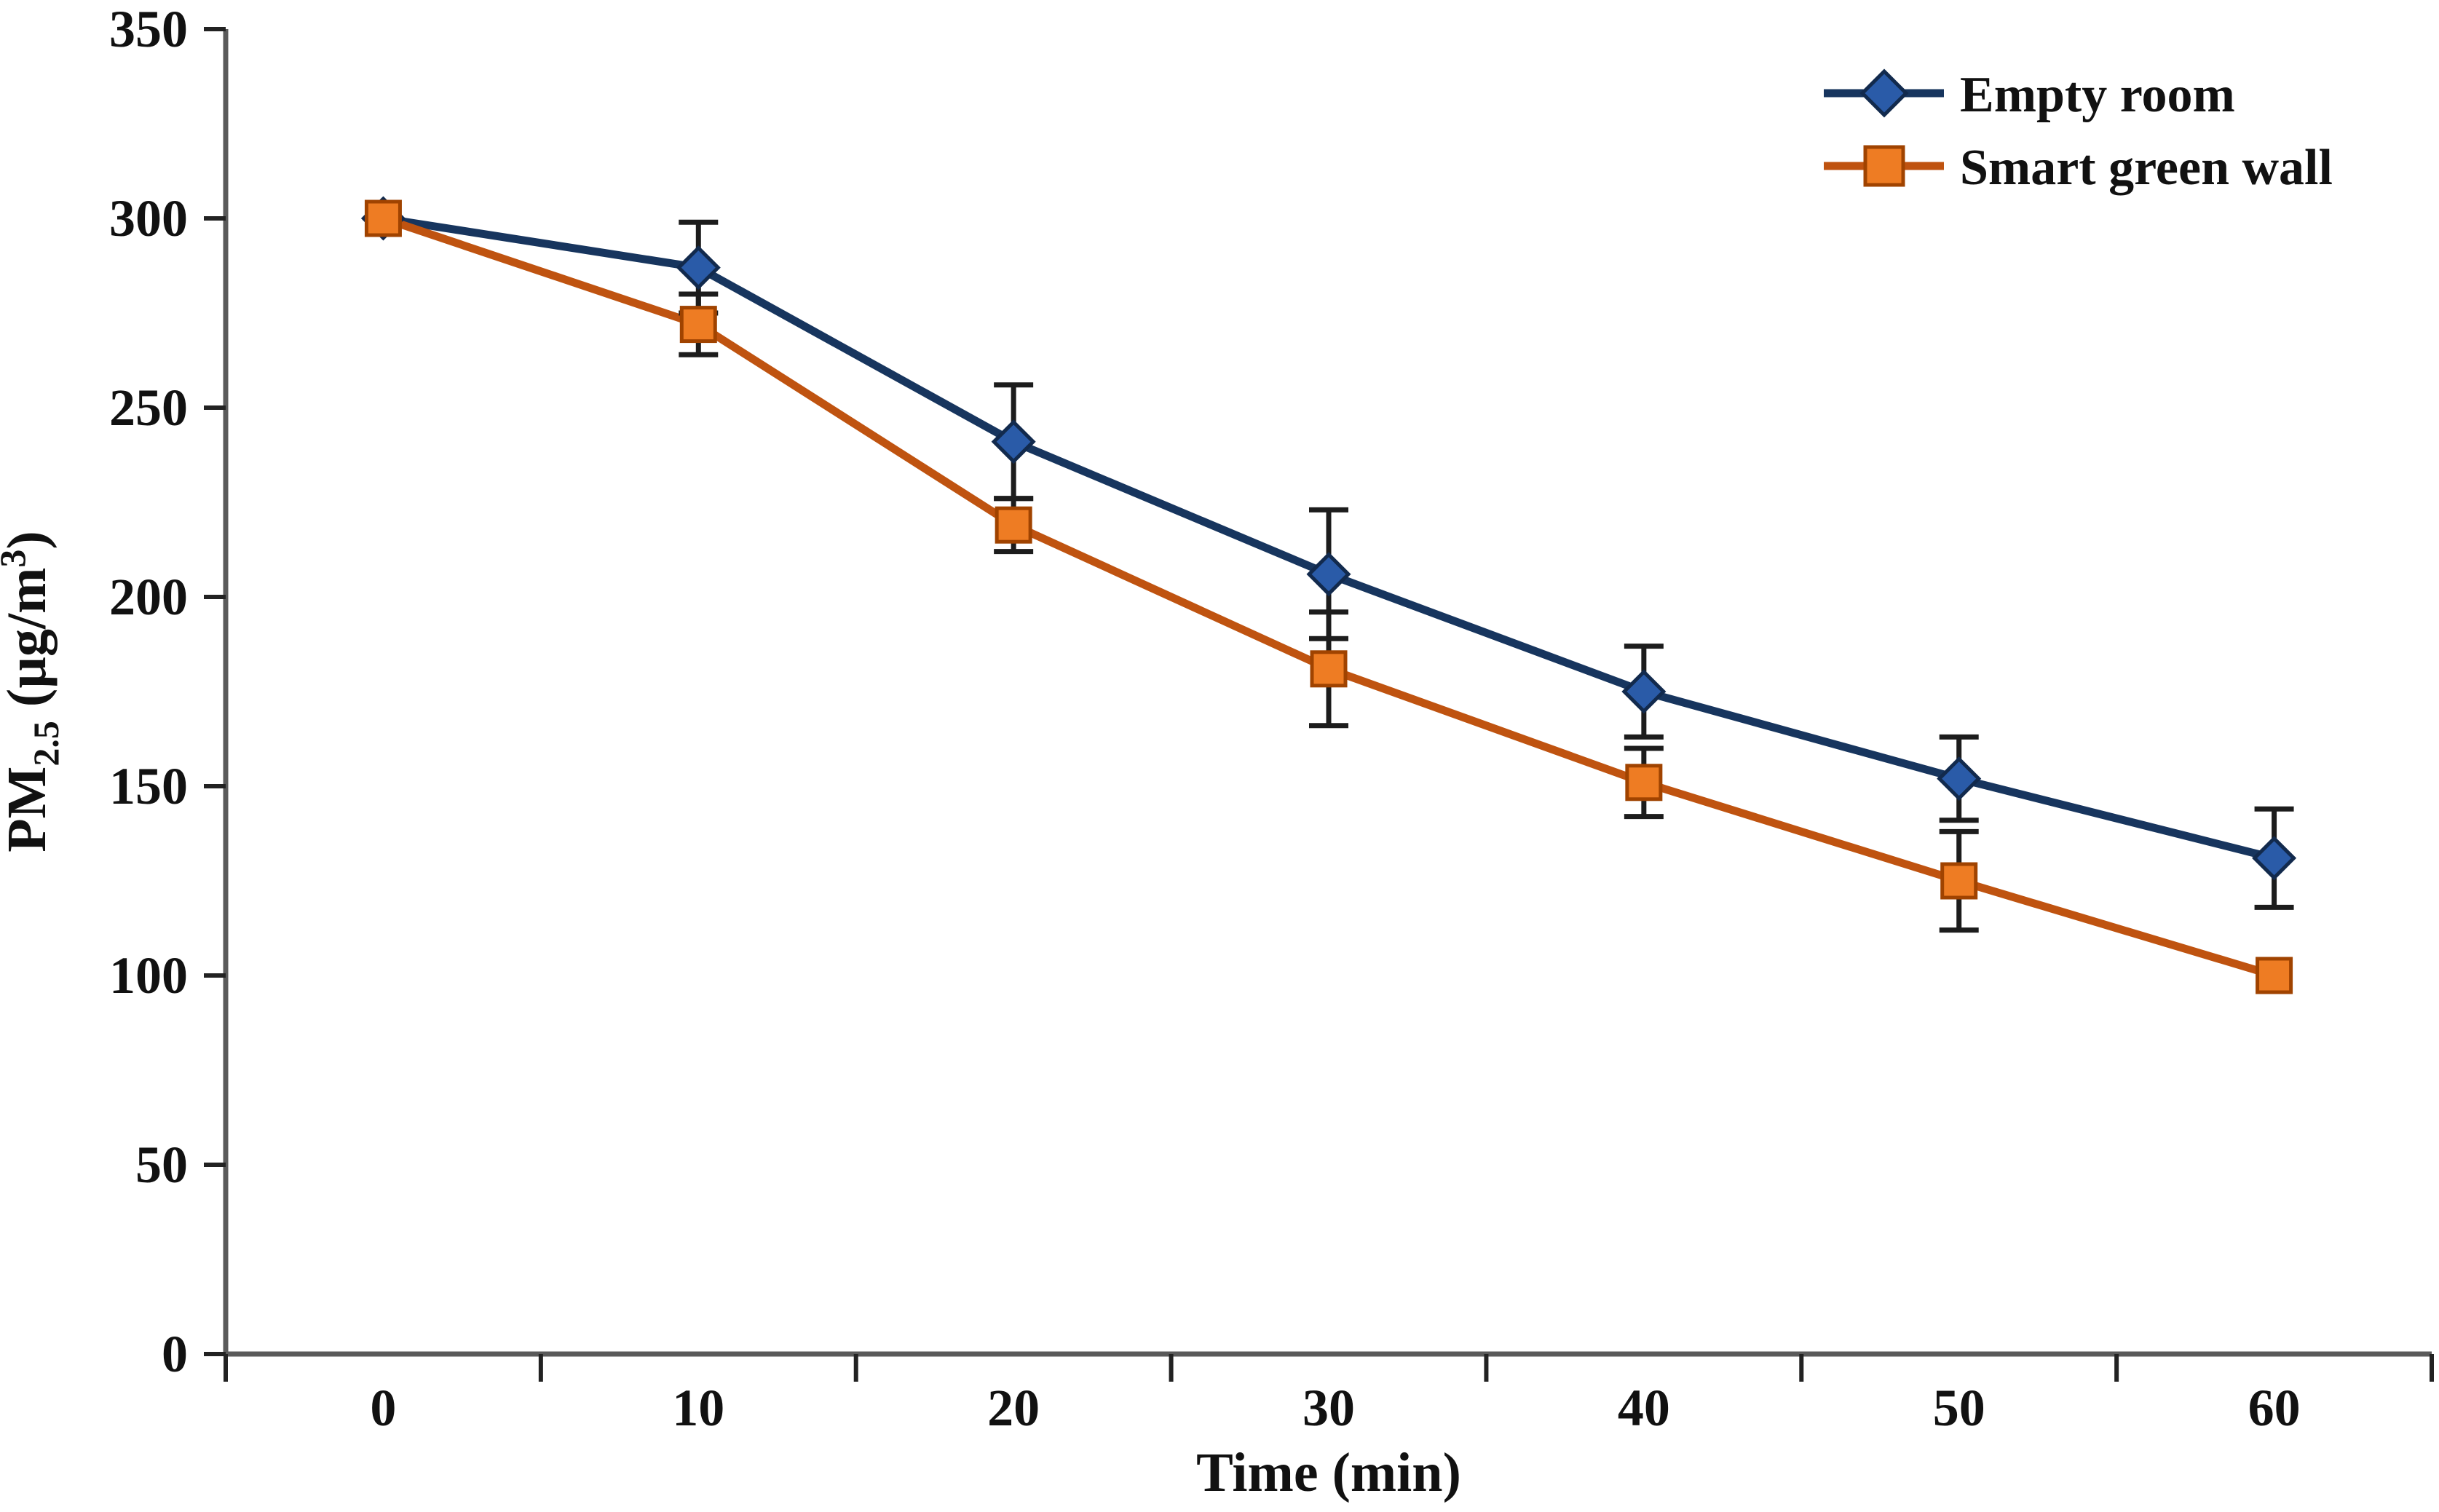 This screenshot has height=1512, width=2439. What do you see at coordinates (2146, 168) in the screenshot?
I see `legend-label: Smart green wall` at bounding box center [2146, 168].